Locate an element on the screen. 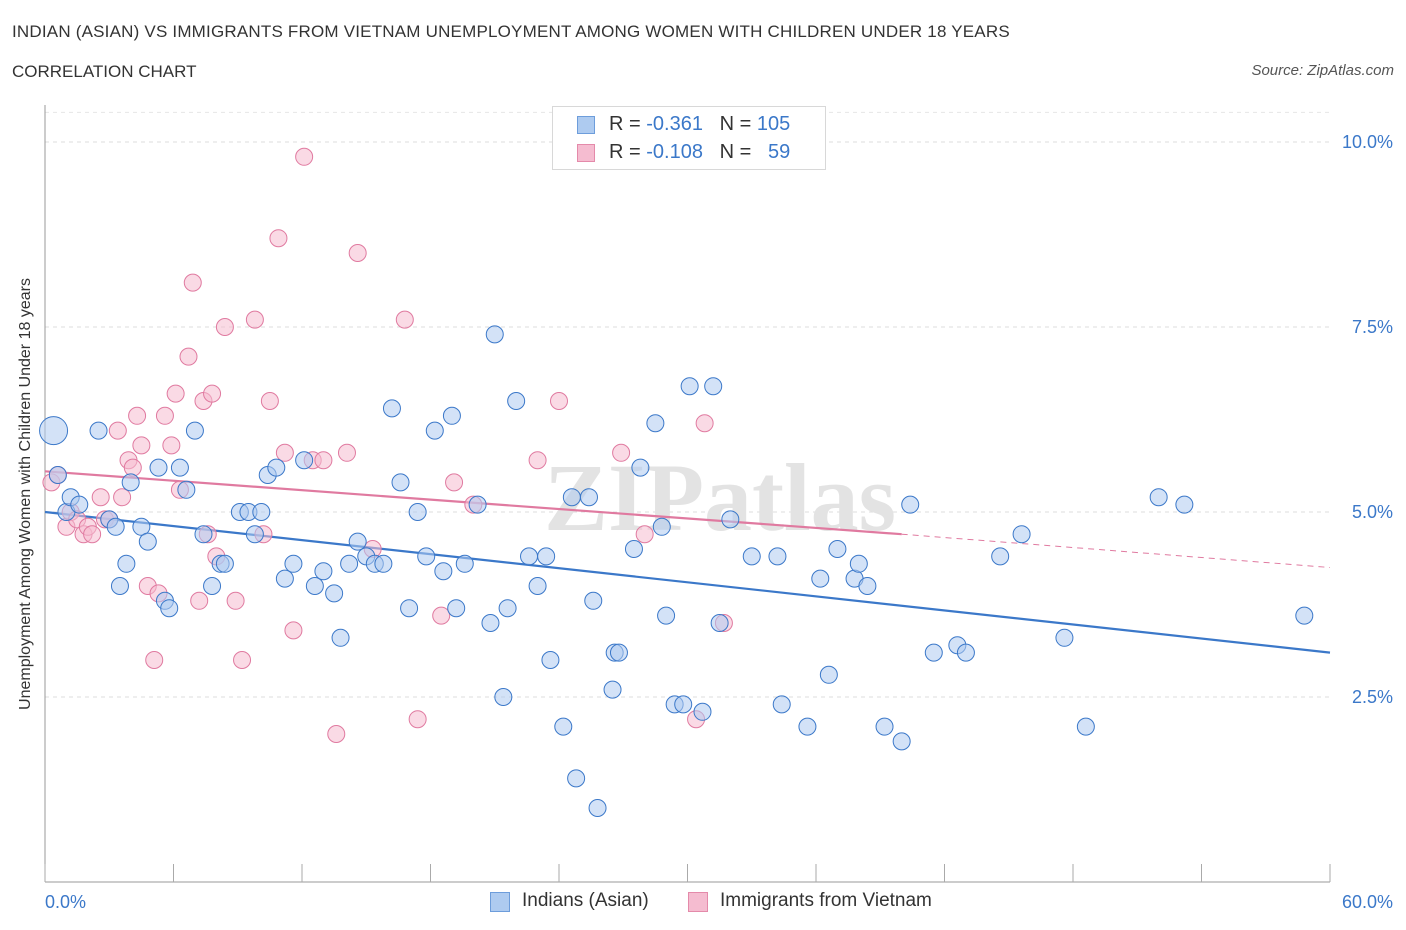  stats-legend: R = -0.361 N = 105 R = -0.108 N = 59 is located at coordinates (689, 138).